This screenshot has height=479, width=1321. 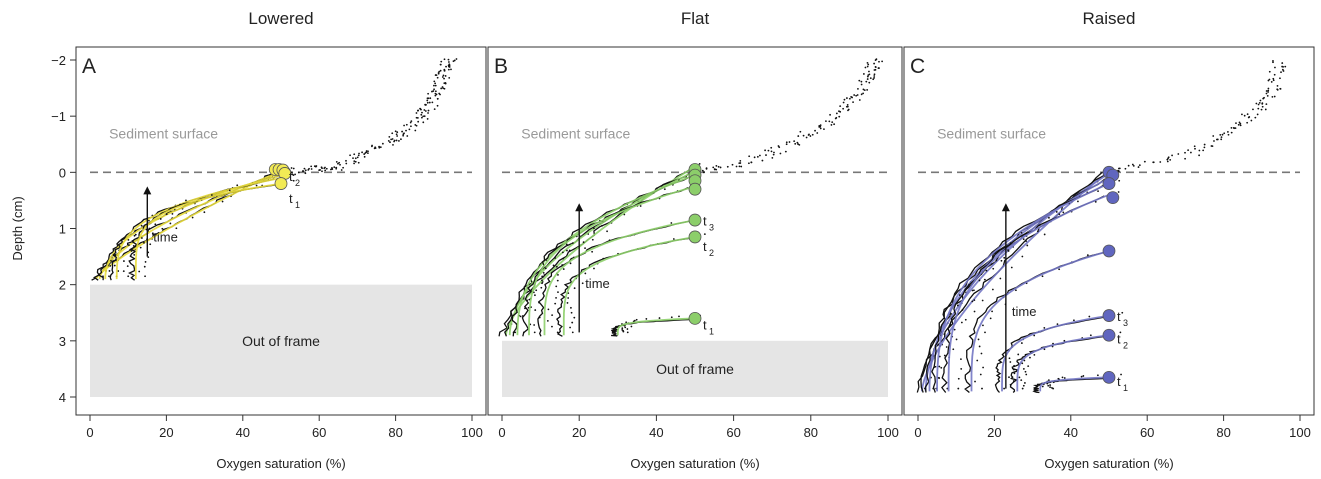 I want to click on y-tick-label: −1, so click(x=58, y=116).